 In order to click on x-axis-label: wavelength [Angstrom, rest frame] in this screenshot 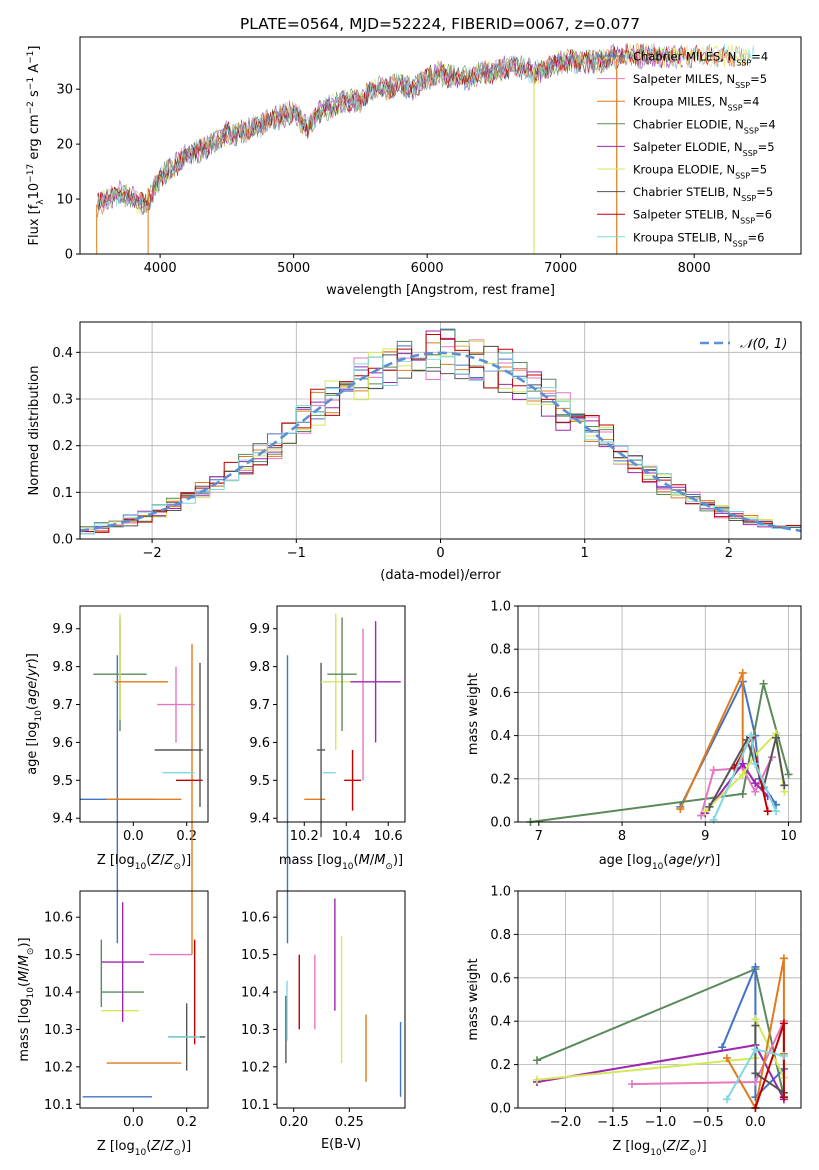, I will do `click(440, 290)`.